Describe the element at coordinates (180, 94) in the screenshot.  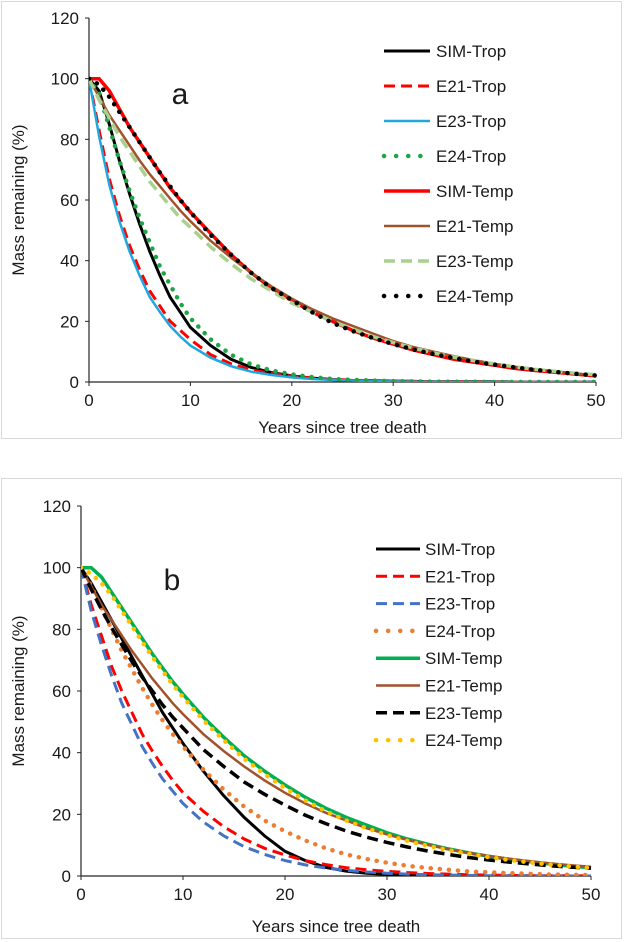
I see `panel-label: a` at that location.